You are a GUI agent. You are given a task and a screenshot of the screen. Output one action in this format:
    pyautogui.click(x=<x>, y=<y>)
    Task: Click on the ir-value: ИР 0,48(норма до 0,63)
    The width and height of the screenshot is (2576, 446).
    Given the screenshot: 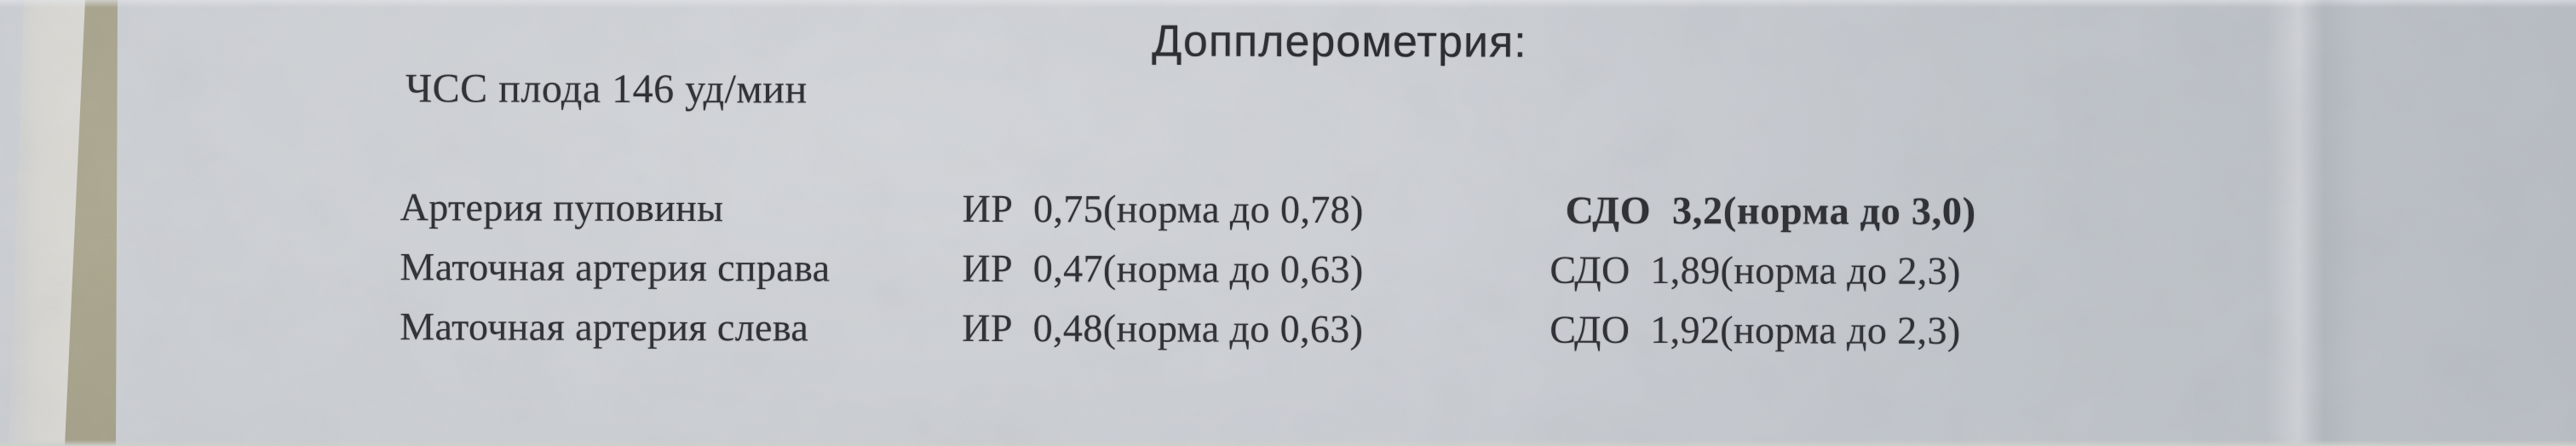 What is the action you would take?
    pyautogui.click(x=1163, y=328)
    